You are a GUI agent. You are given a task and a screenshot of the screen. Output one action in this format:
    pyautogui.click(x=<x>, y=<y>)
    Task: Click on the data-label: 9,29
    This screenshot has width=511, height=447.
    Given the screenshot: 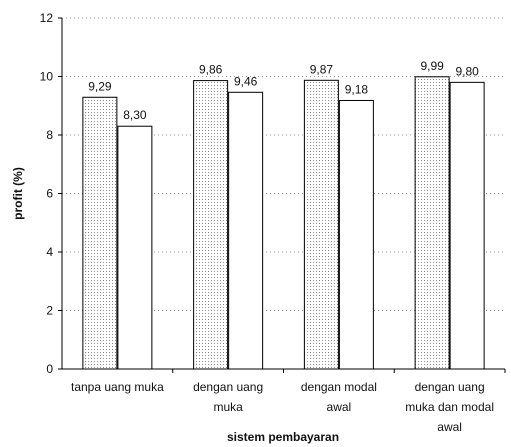 What is the action you would take?
    pyautogui.click(x=100, y=86)
    